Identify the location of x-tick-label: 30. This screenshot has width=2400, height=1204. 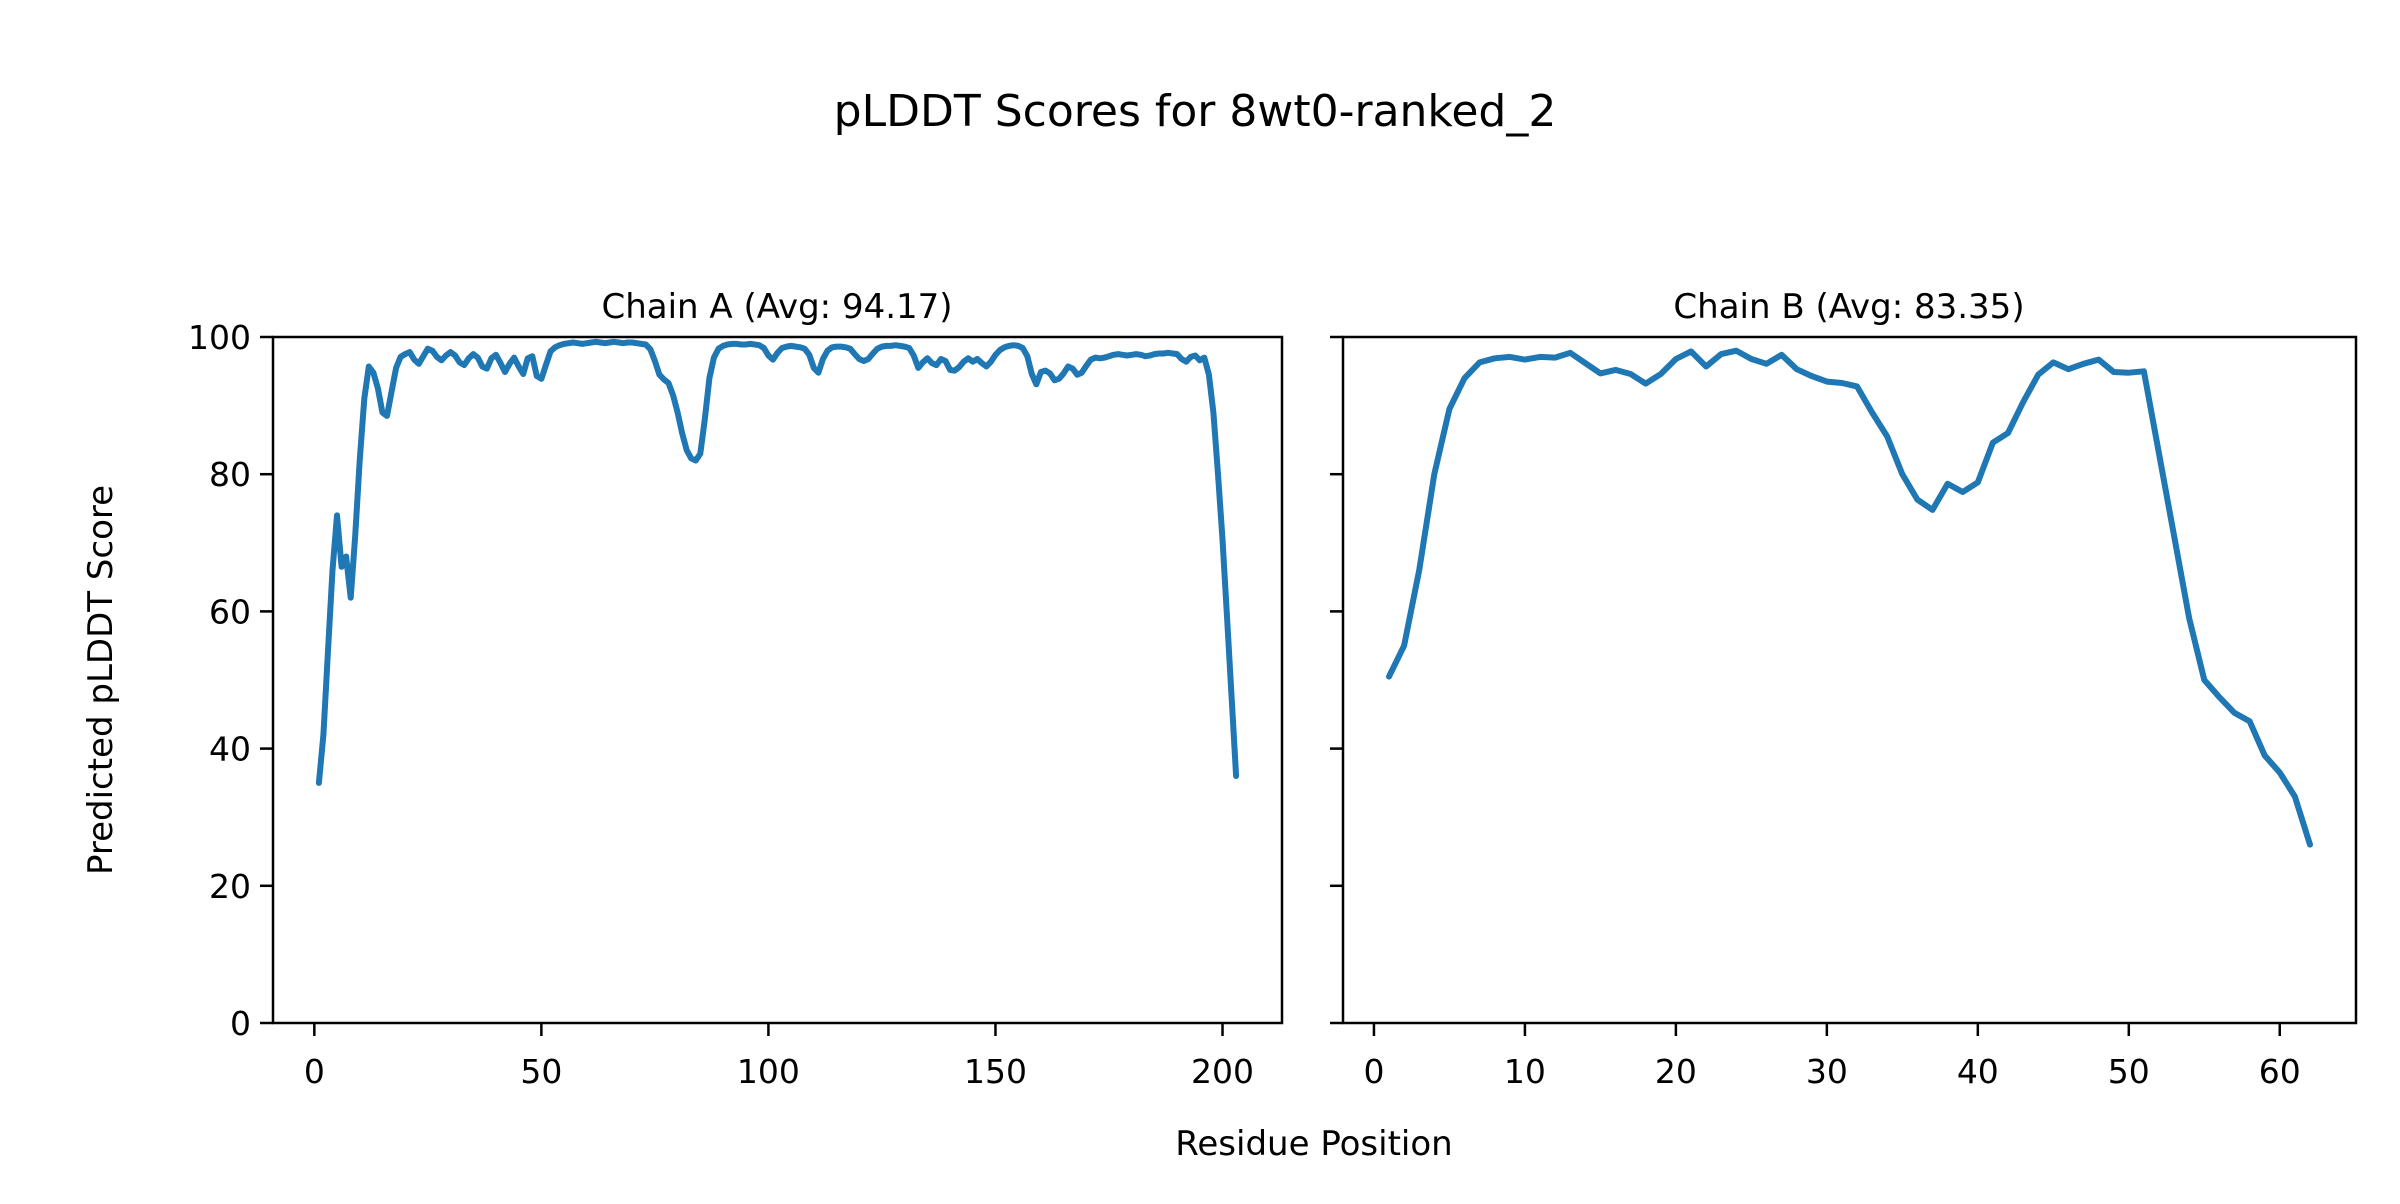
(1827, 1071).